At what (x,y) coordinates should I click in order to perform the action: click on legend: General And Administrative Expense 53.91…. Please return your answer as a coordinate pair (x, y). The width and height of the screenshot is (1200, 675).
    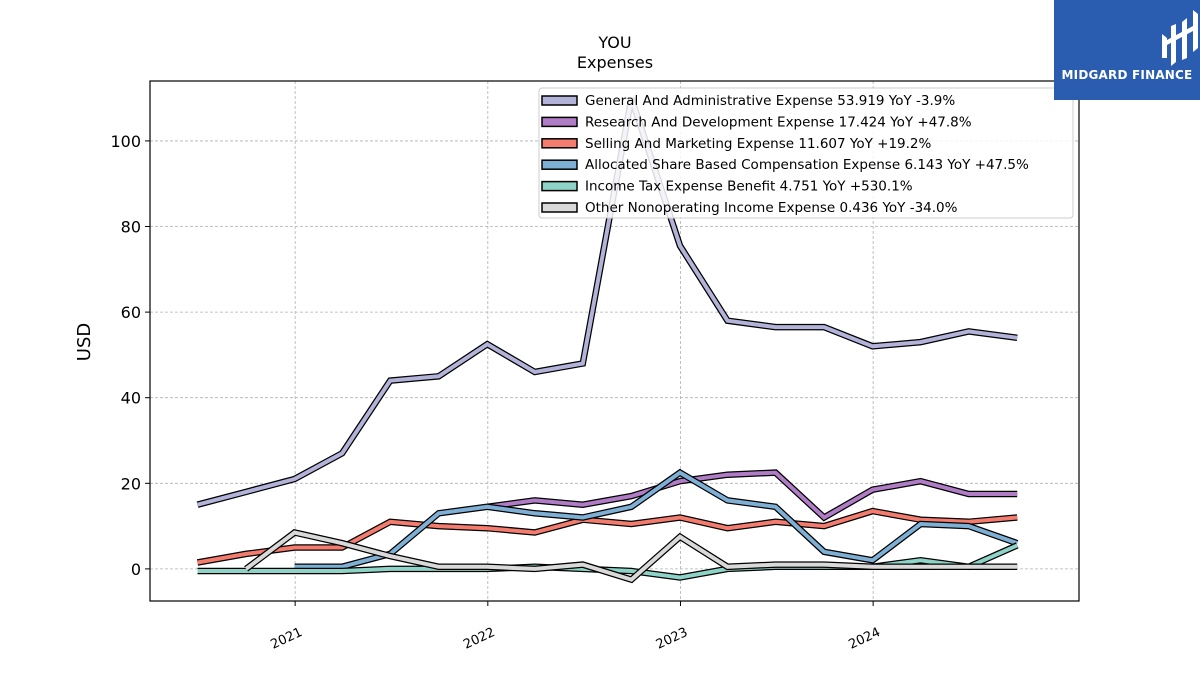
    Looking at the image, I should click on (806, 153).